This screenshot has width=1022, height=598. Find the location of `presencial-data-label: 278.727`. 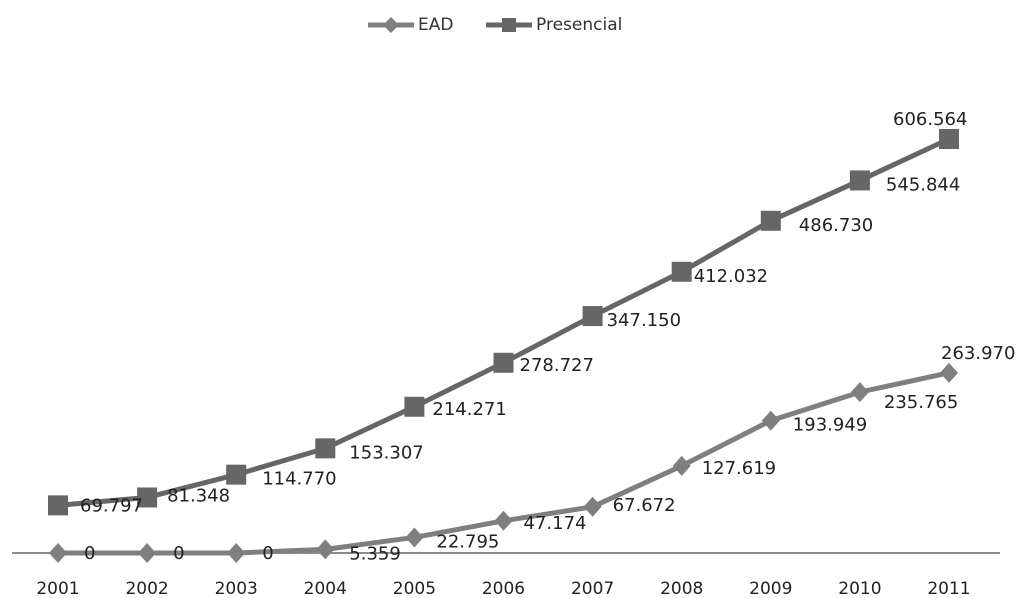

presencial-data-label: 278.727 is located at coordinates (557, 365).